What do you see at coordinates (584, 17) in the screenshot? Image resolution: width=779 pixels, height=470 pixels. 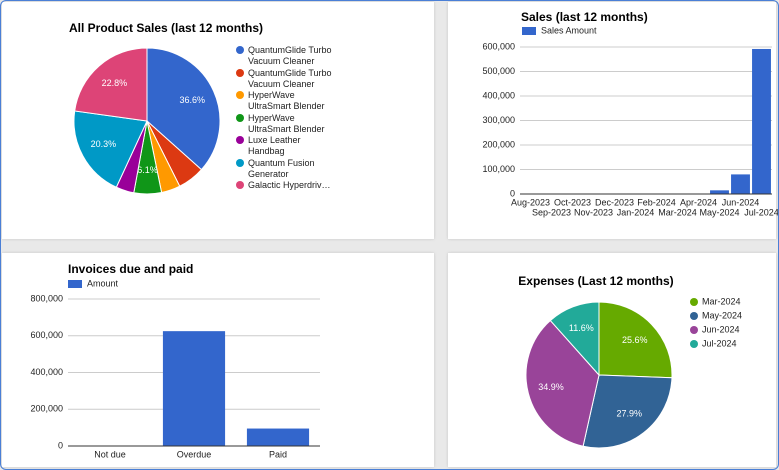 I see `chart-title: Sales (last 12 months)` at bounding box center [584, 17].